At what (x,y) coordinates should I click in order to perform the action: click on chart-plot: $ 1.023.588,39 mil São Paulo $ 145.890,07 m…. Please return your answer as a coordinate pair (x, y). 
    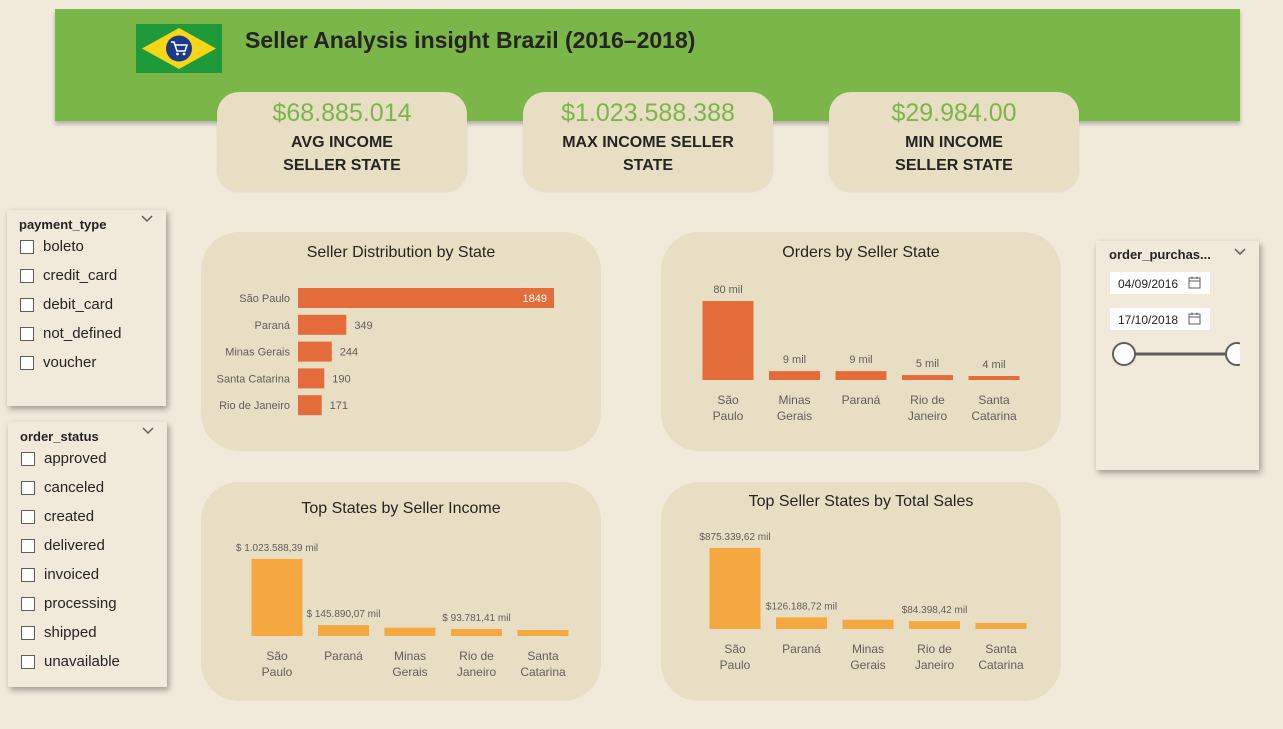
    Looking at the image, I should click on (402, 611).